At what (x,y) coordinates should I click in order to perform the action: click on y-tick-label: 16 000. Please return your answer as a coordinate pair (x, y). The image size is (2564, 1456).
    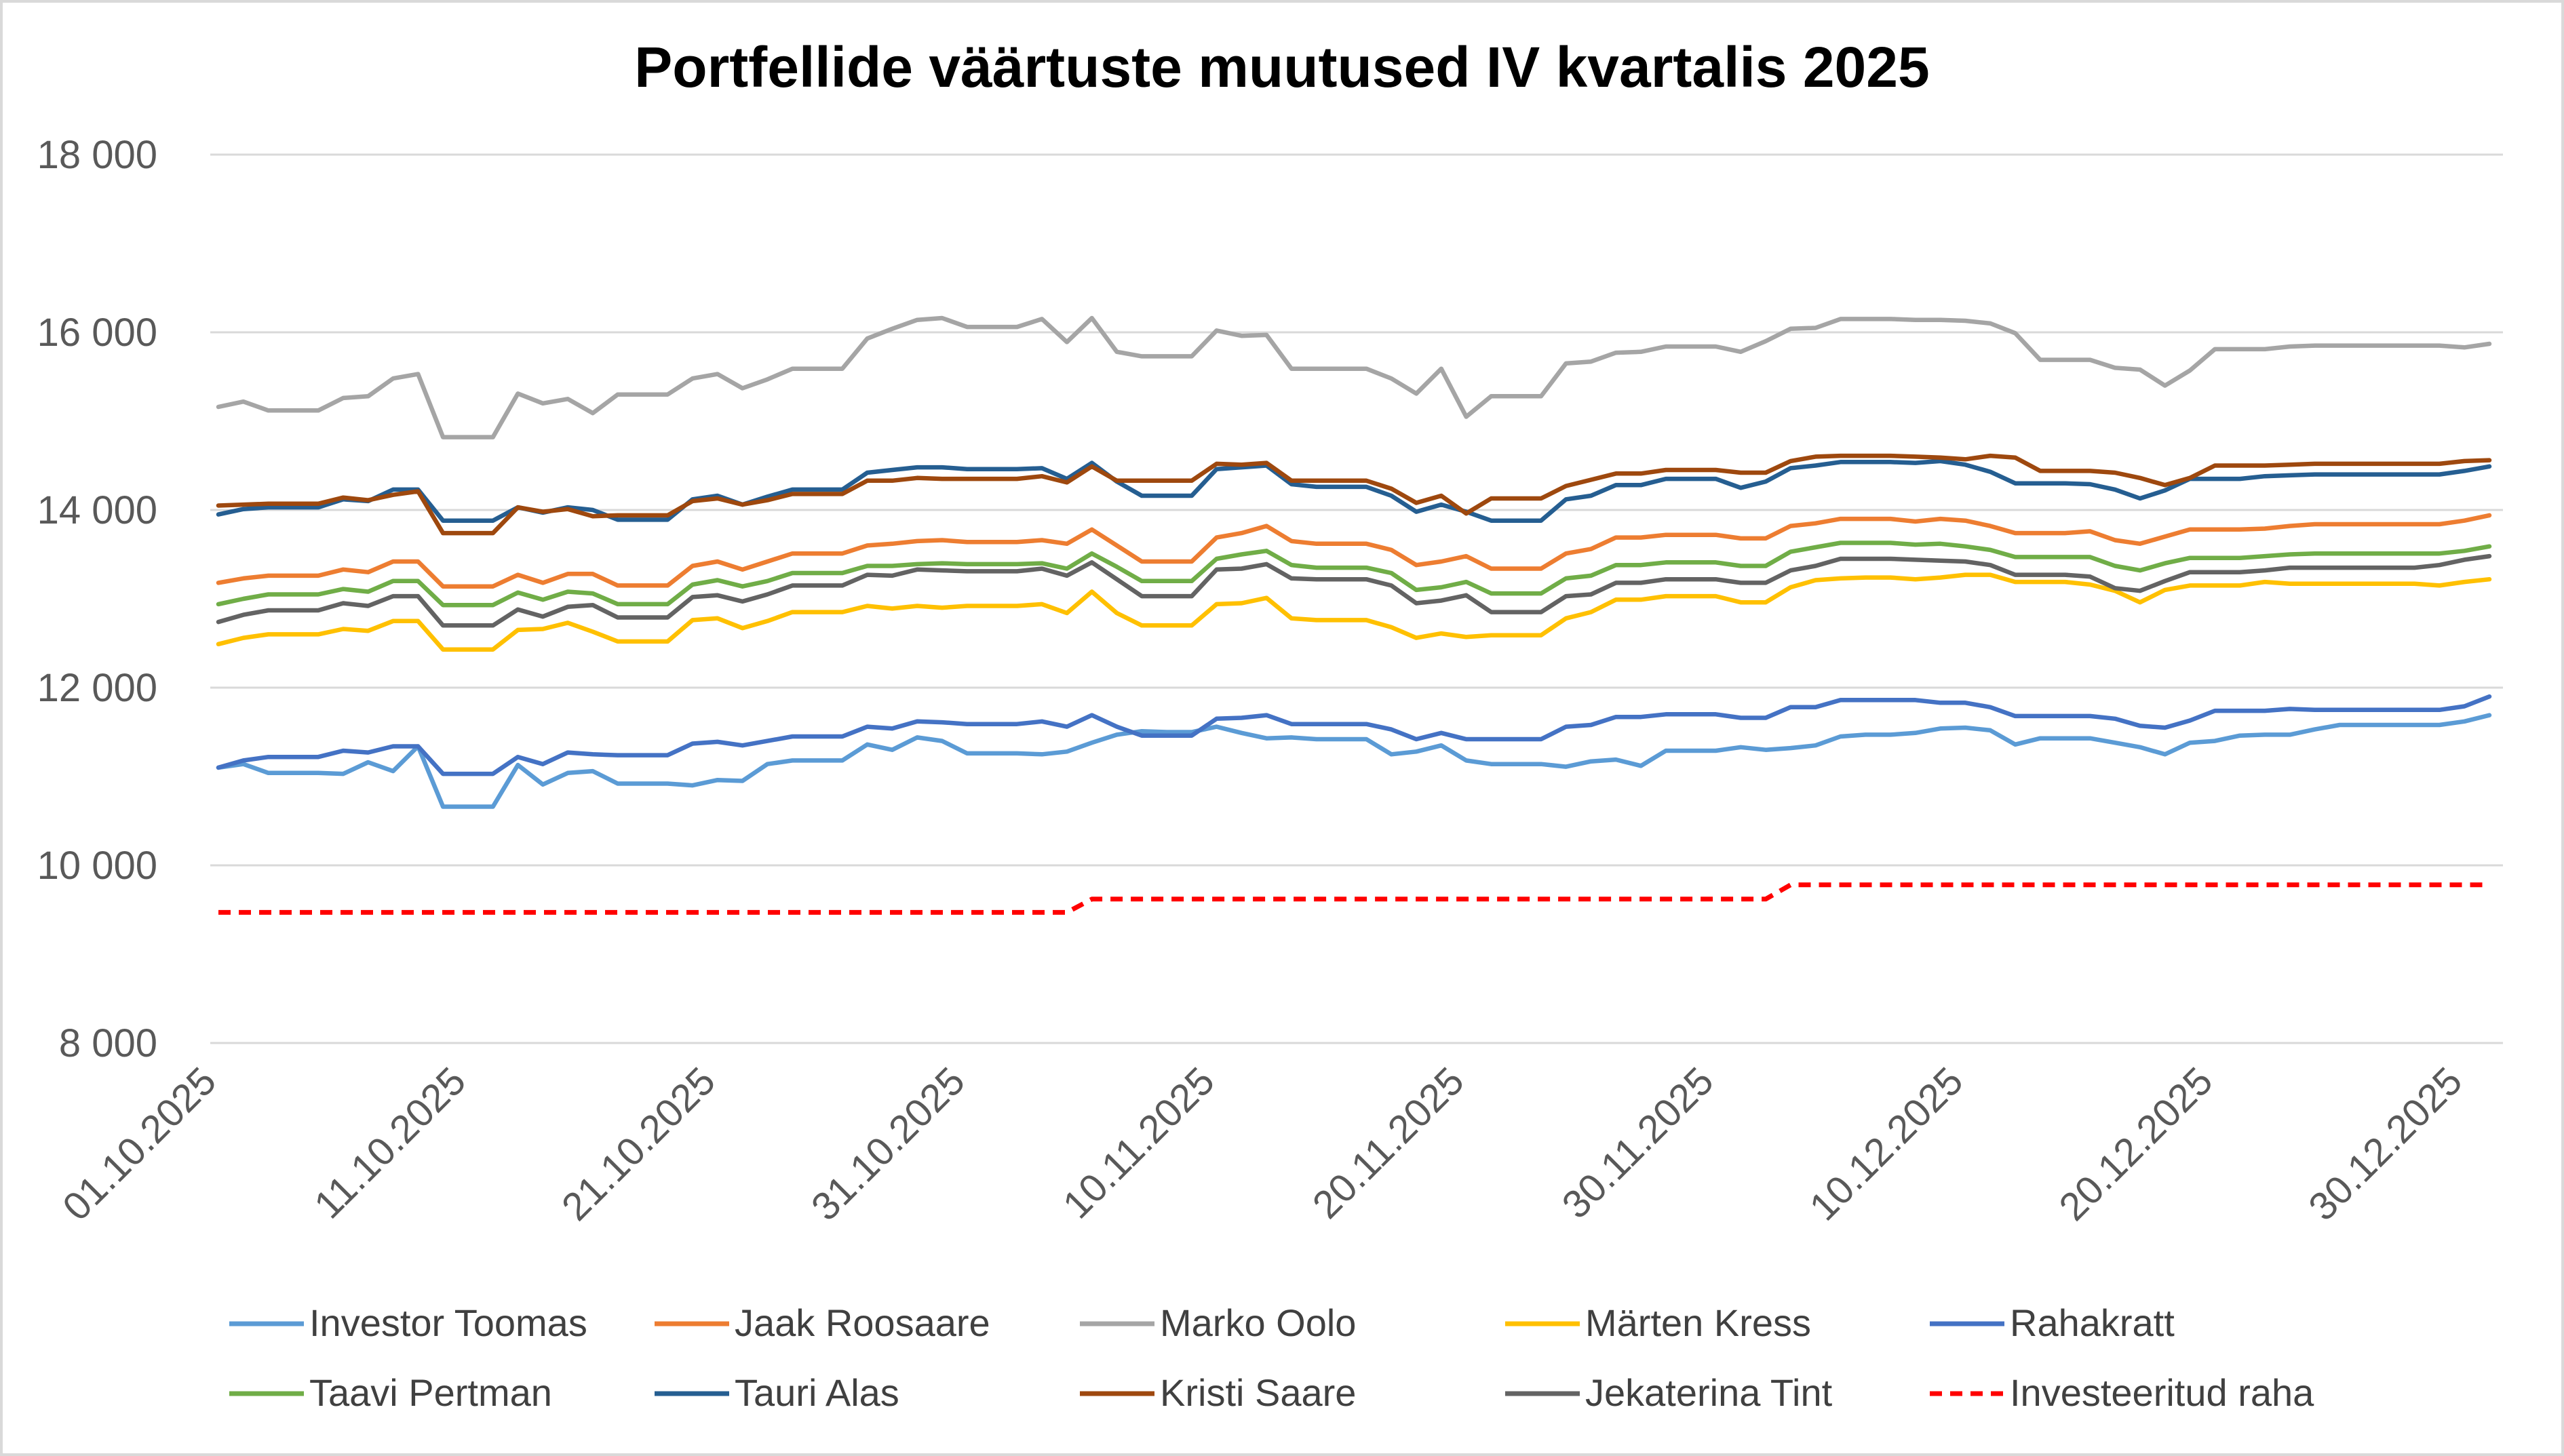
    Looking at the image, I should click on (97, 333).